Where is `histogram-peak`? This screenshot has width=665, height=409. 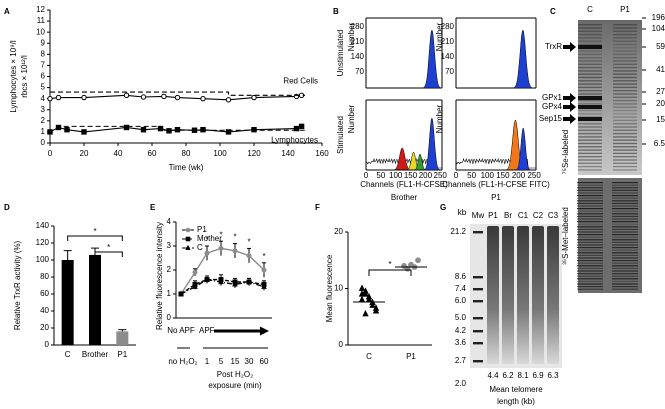
histogram-peak is located at coordinates (496, 59).